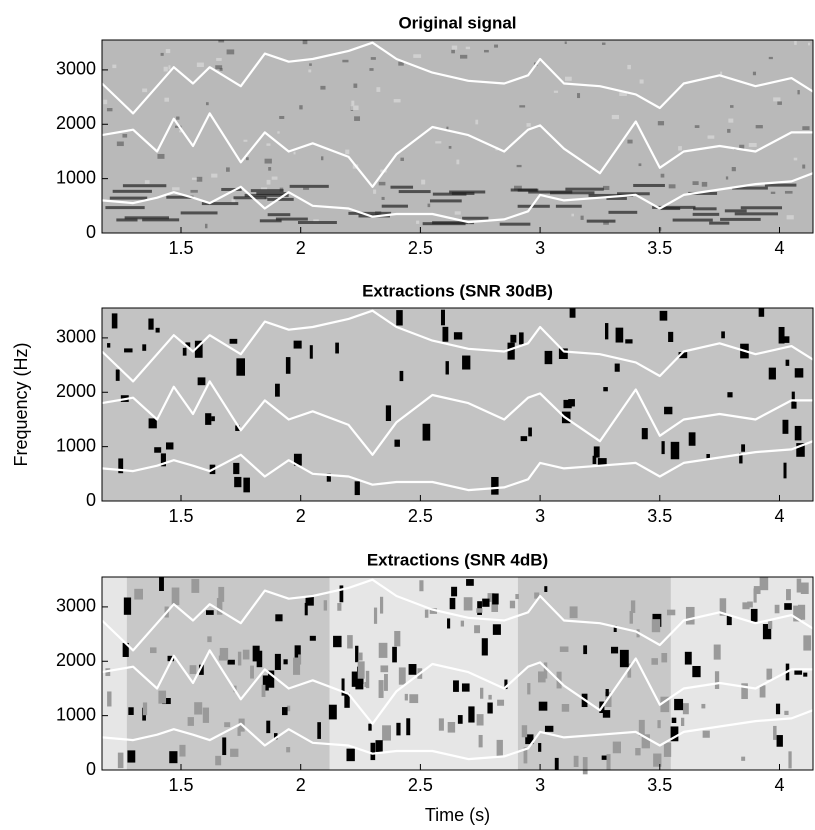  Describe the element at coordinates (420, 785) in the screenshot. I see `x-tick-label: 2.5` at that location.